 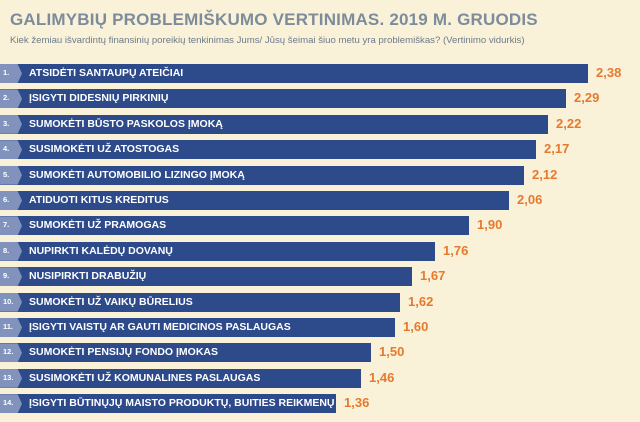 I want to click on bar-label: SUSIMOKĖTI UŽ ATOSTOGAS, so click(x=104, y=149).